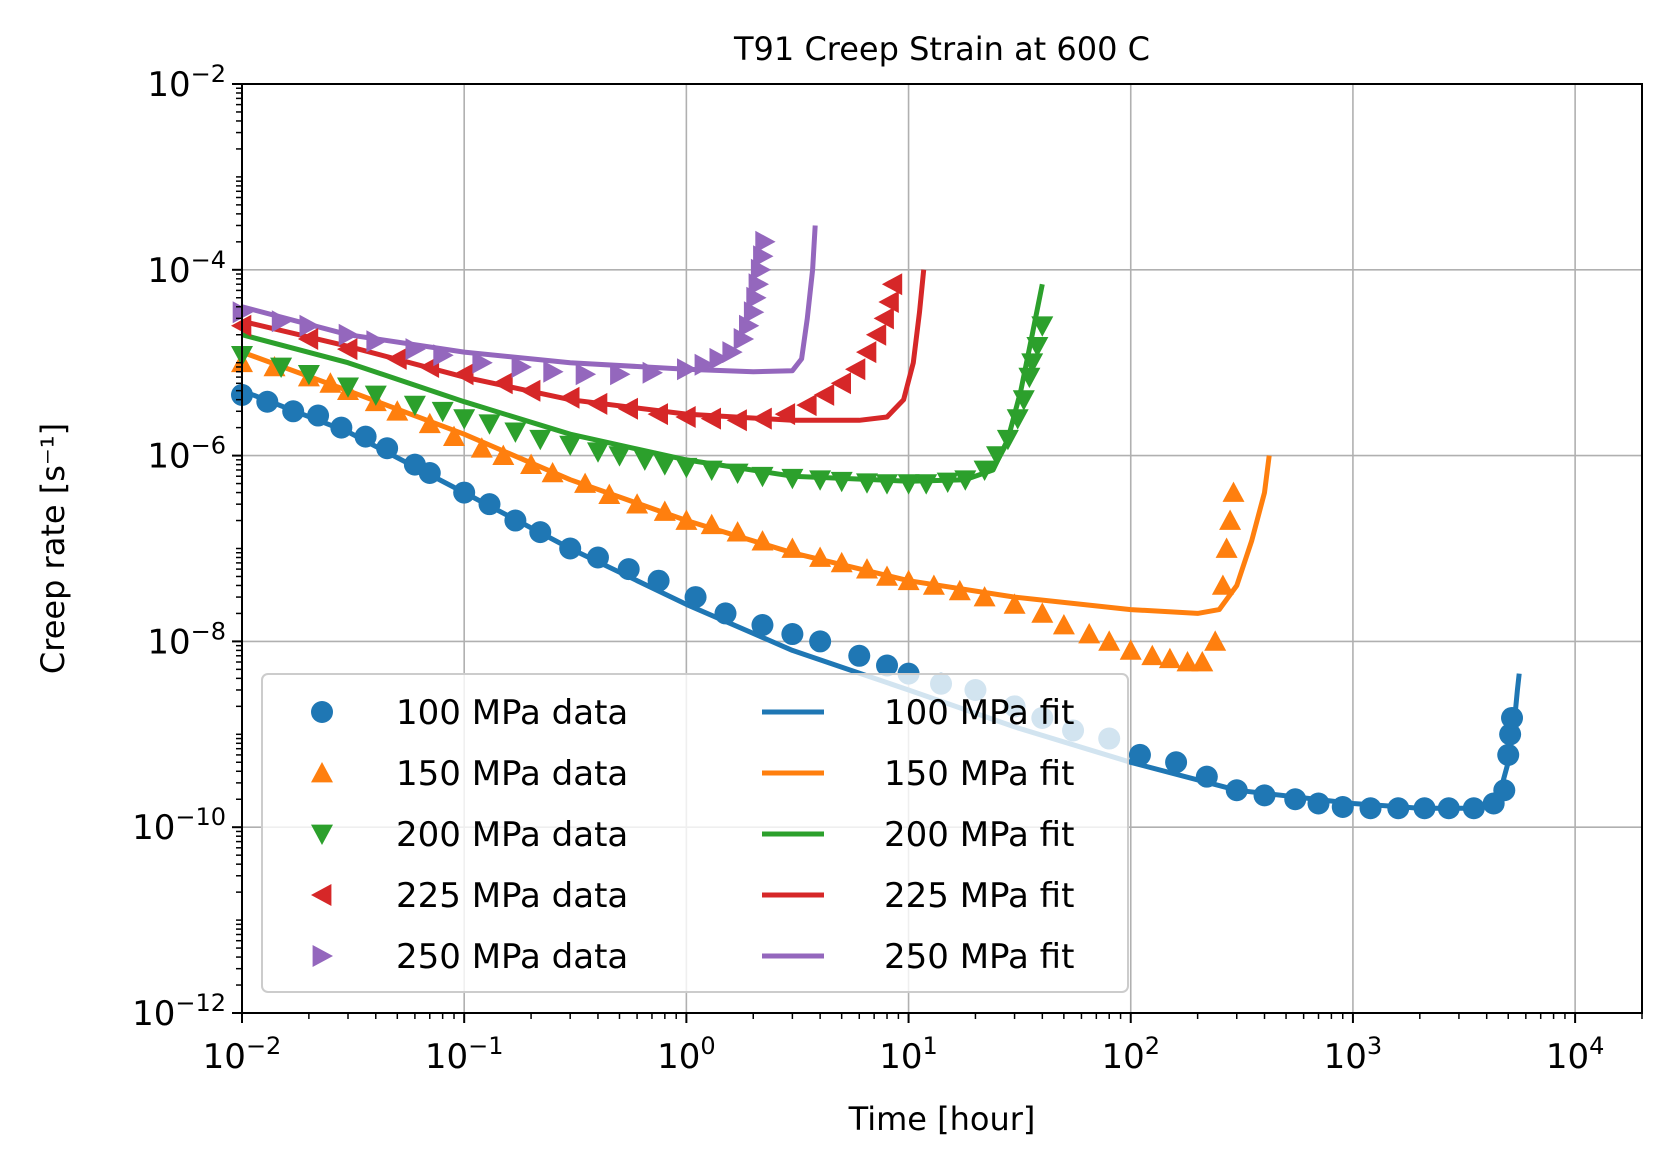 This screenshot has width=1665, height=1166. Describe the element at coordinates (186, 268) in the screenshot. I see `y-tick-label: 10⁻⁴` at that location.